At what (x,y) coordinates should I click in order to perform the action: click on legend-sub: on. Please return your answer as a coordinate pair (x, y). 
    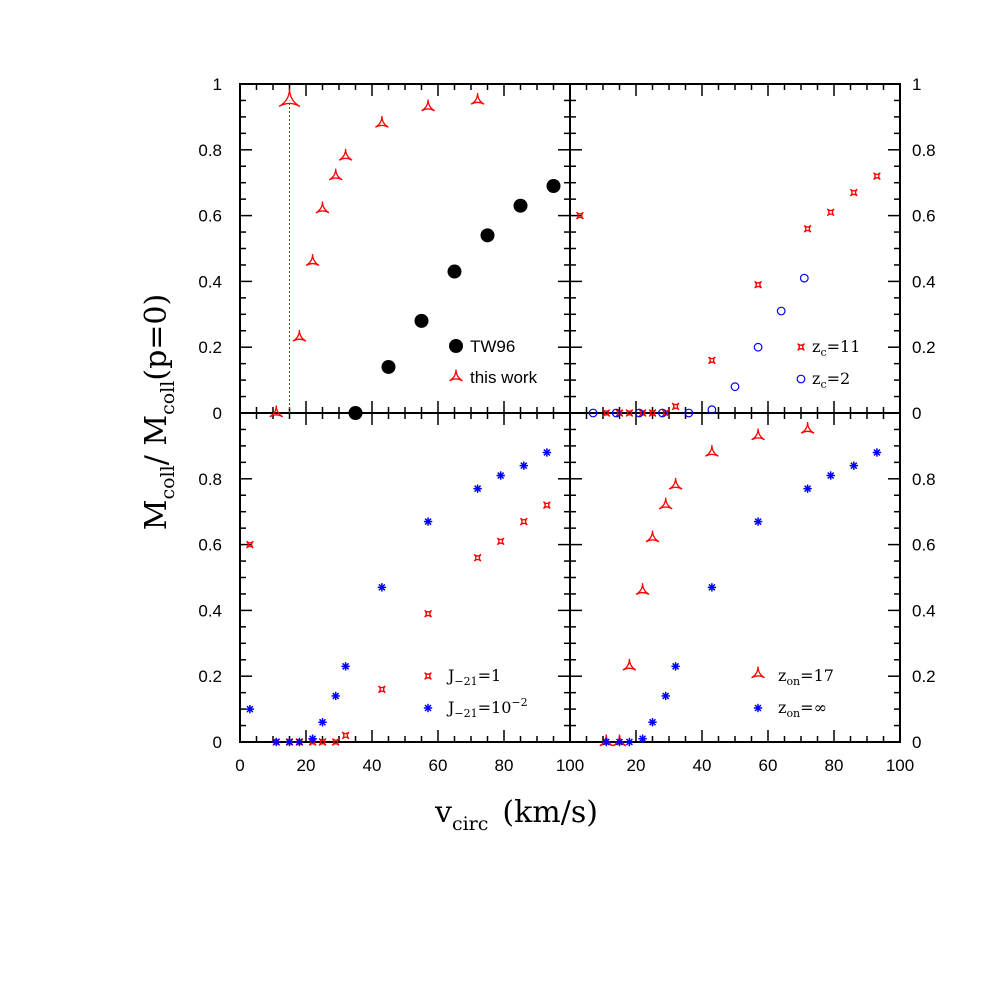
    Looking at the image, I should click on (793, 681).